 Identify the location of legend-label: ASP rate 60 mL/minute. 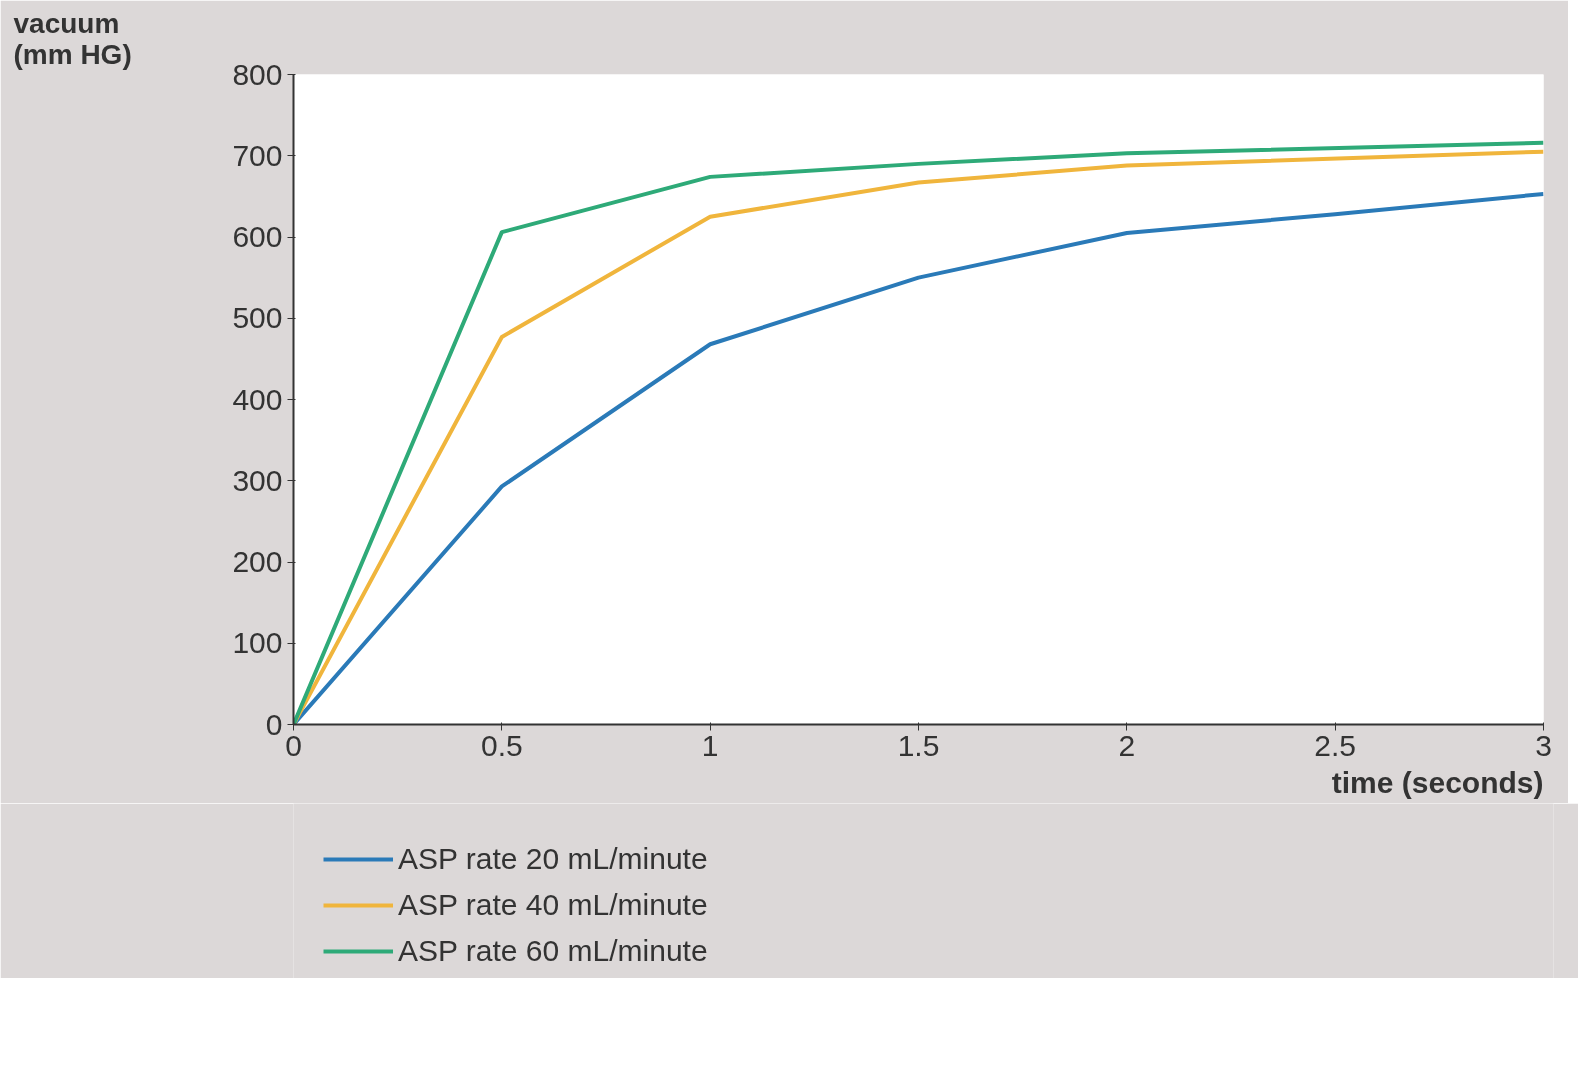
(553, 951).